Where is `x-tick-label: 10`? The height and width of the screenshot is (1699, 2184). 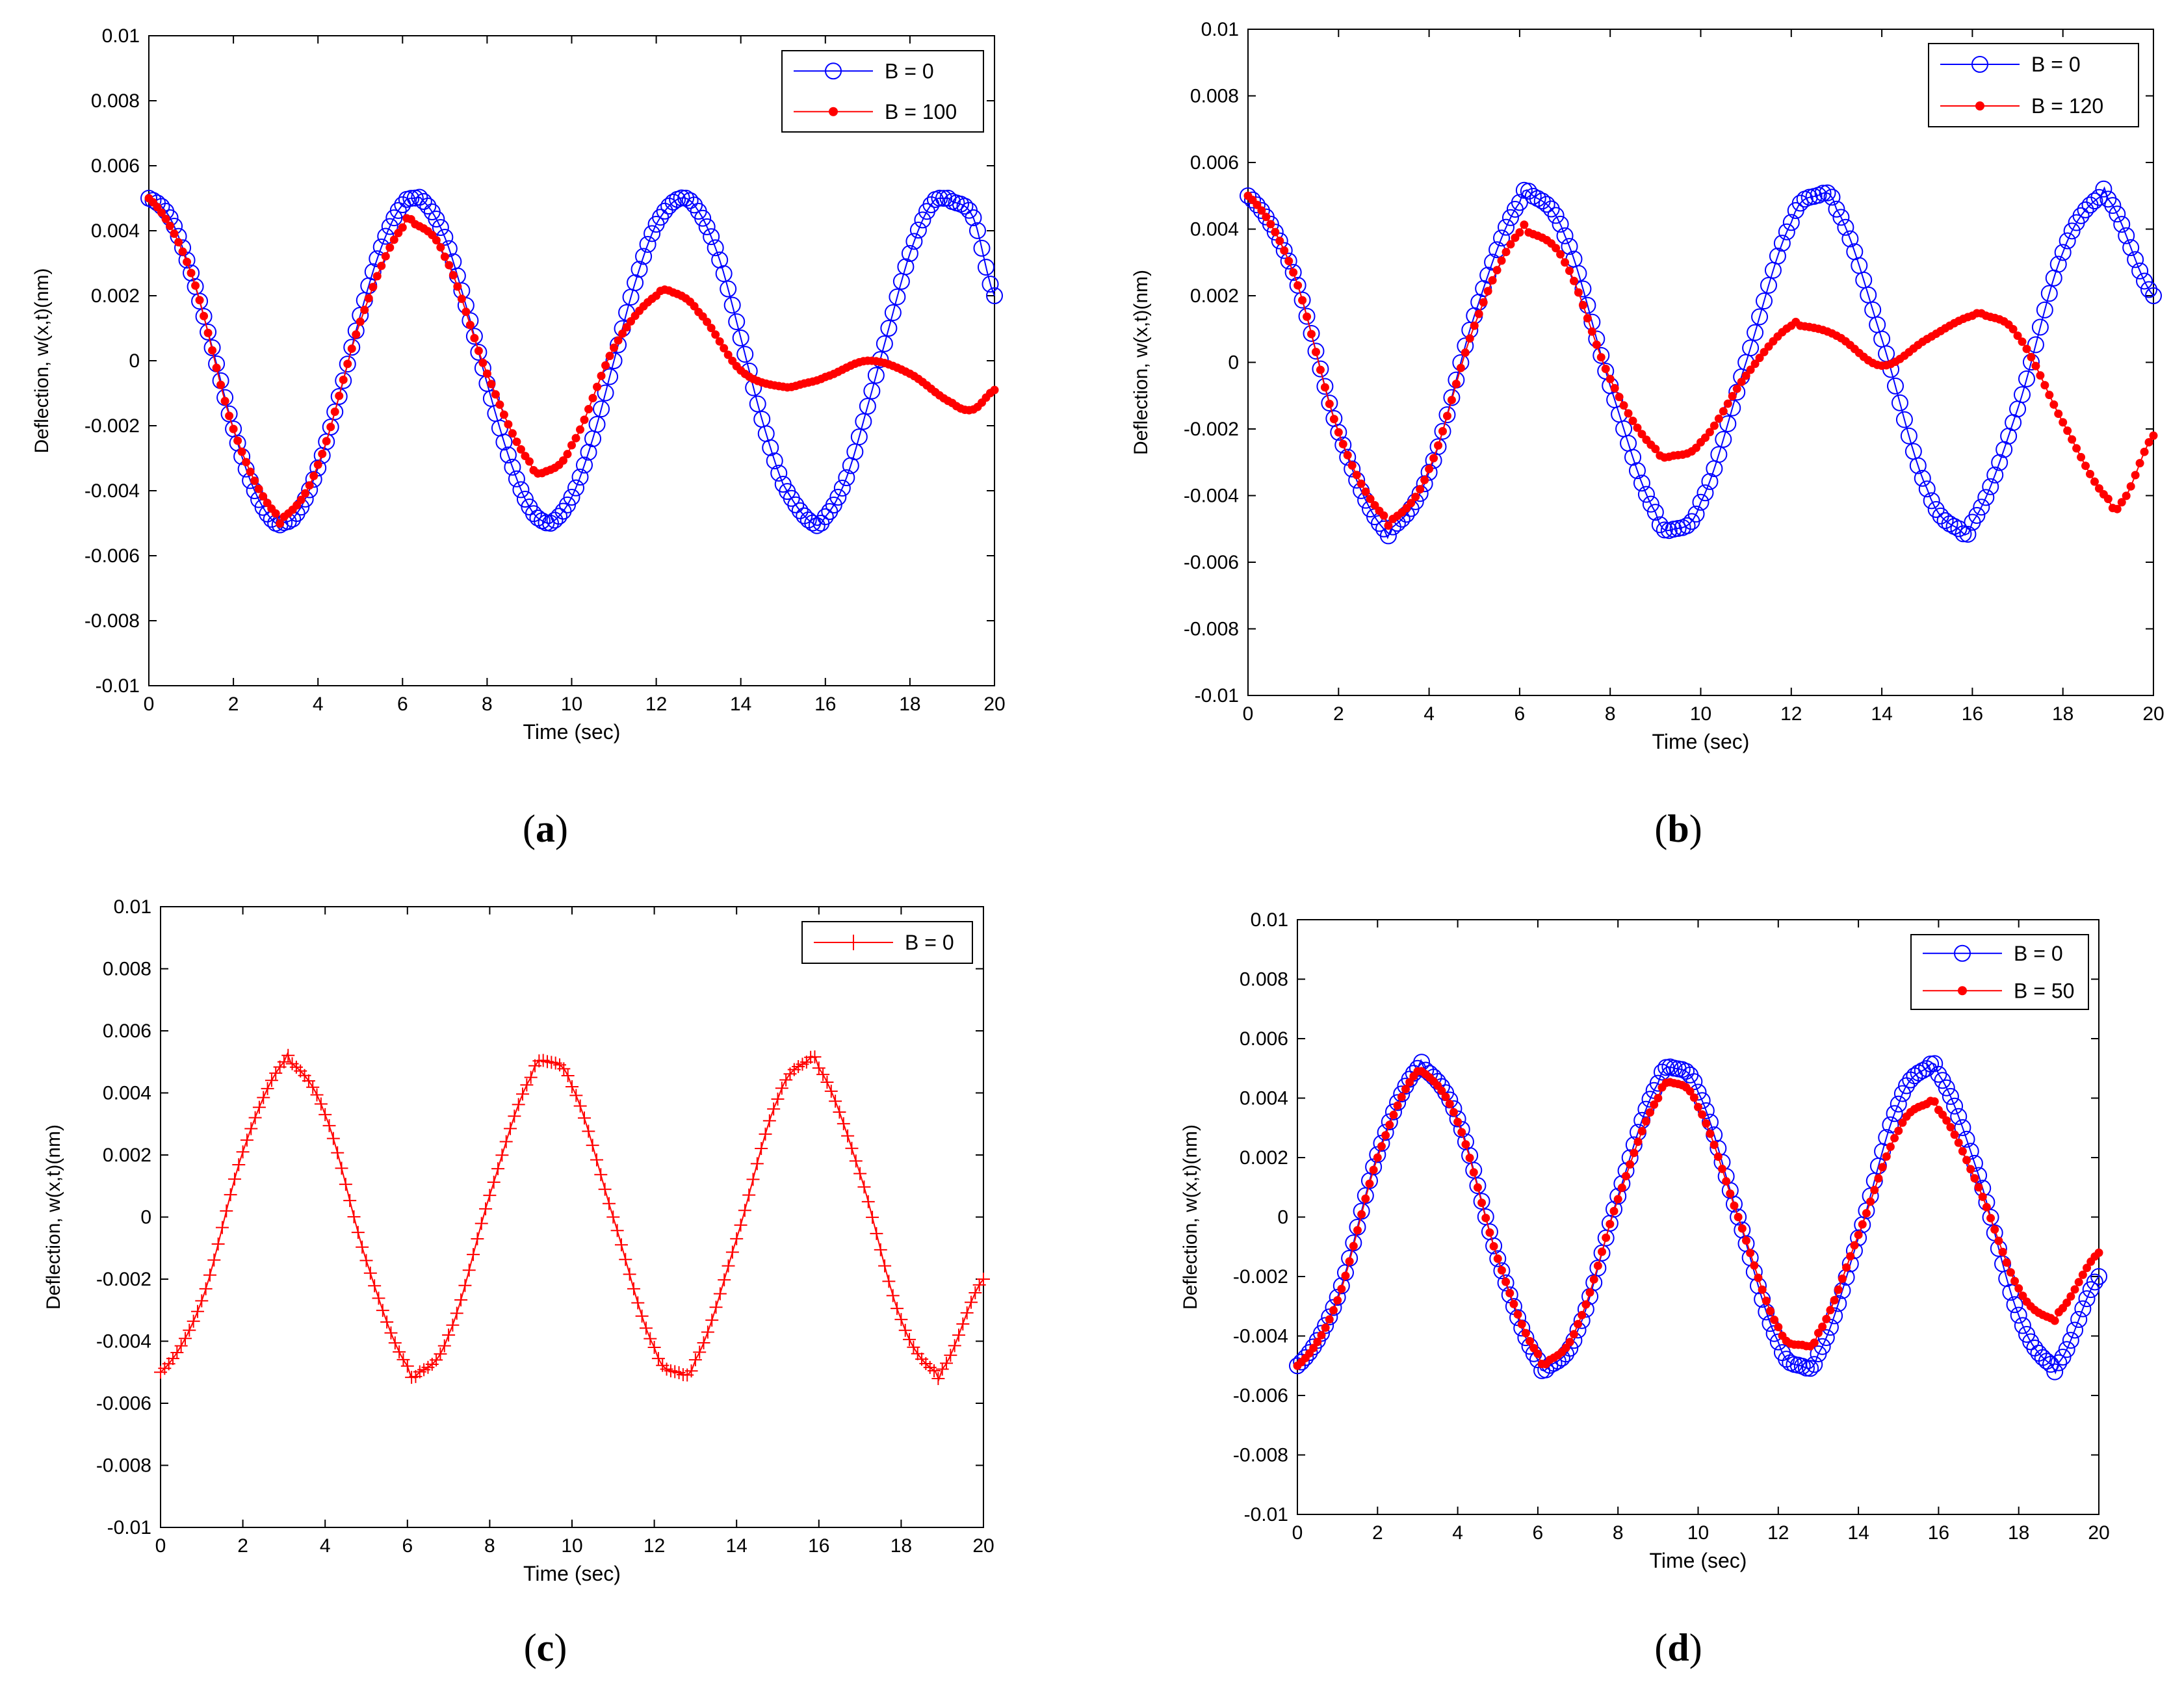 x-tick-label: 10 is located at coordinates (571, 1546).